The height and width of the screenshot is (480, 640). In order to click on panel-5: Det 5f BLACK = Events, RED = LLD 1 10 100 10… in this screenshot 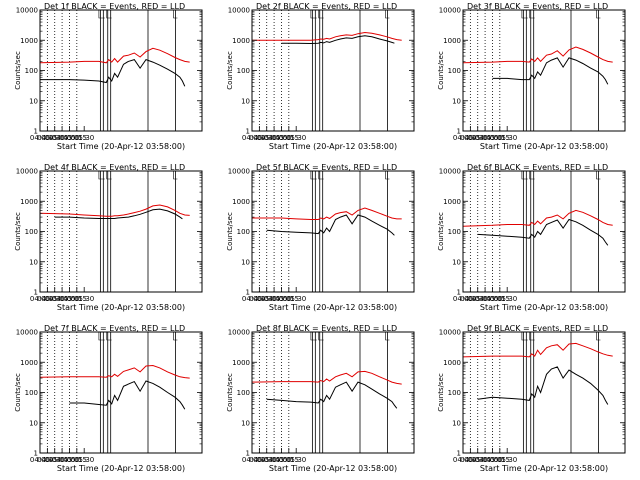, I will do `click(320, 237)`.